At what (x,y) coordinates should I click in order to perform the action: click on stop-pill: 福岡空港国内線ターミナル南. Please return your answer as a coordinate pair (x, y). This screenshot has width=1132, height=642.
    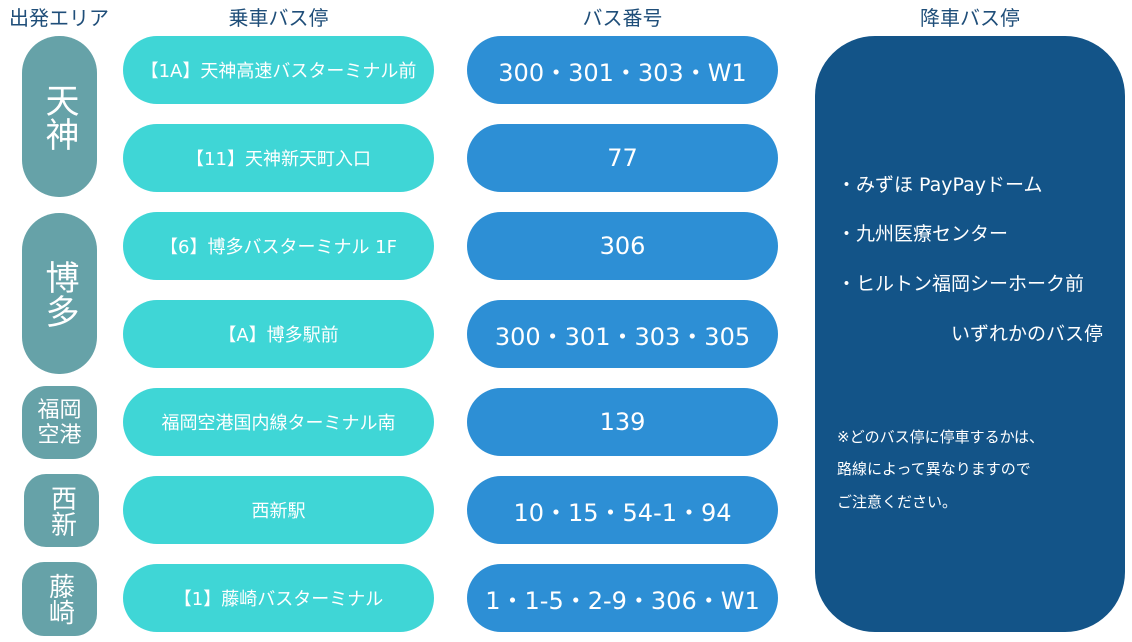
    Looking at the image, I should click on (278, 422).